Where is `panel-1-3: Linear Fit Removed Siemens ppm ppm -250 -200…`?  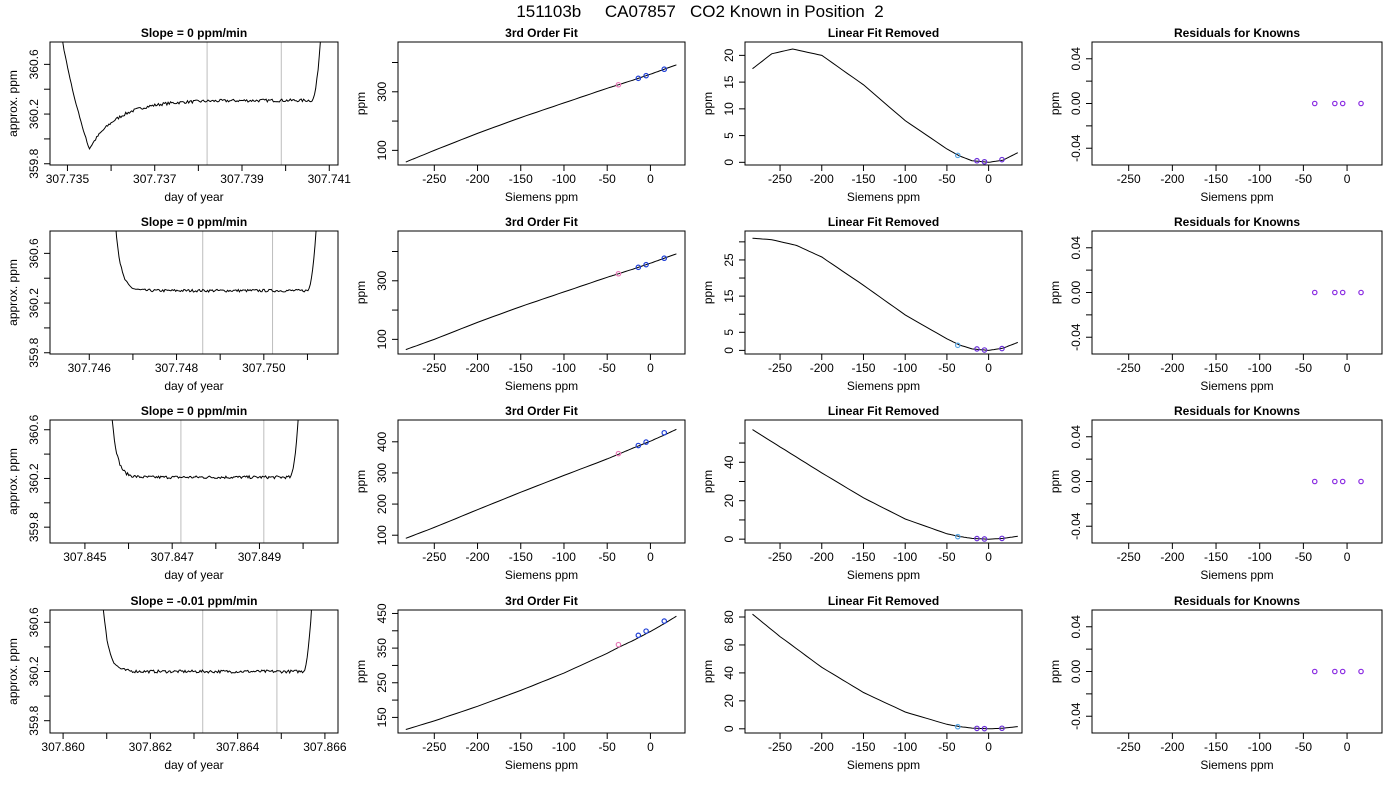 panel-1-3: Linear Fit Removed Siemens ppm ppm -250 -200… is located at coordinates (862, 115).